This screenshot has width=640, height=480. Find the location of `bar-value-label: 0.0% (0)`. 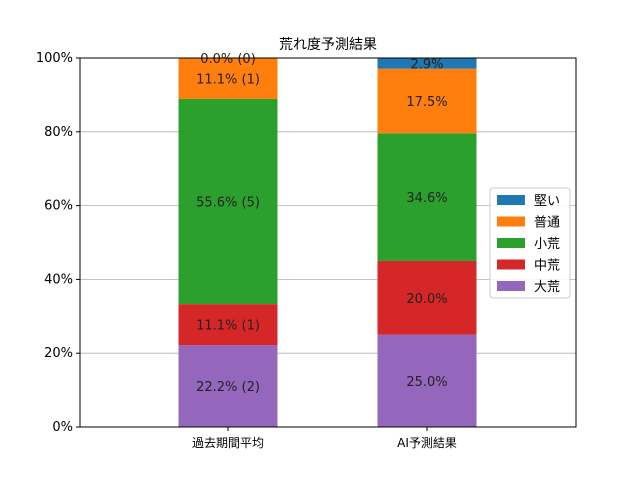

bar-value-label: 0.0% (0) is located at coordinates (228, 59).